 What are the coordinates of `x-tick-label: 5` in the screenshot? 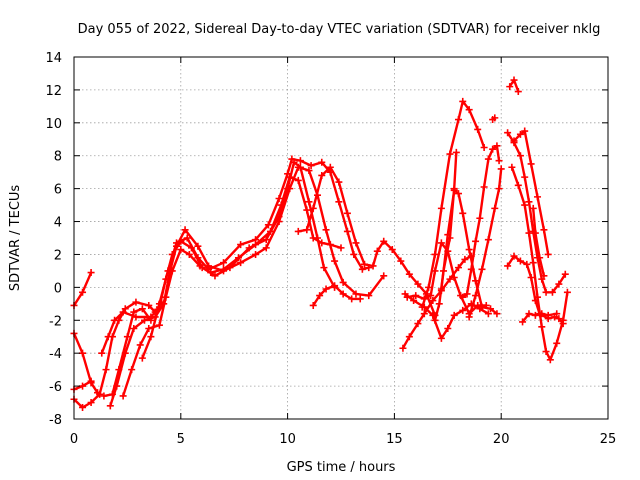 It's located at (181, 439).